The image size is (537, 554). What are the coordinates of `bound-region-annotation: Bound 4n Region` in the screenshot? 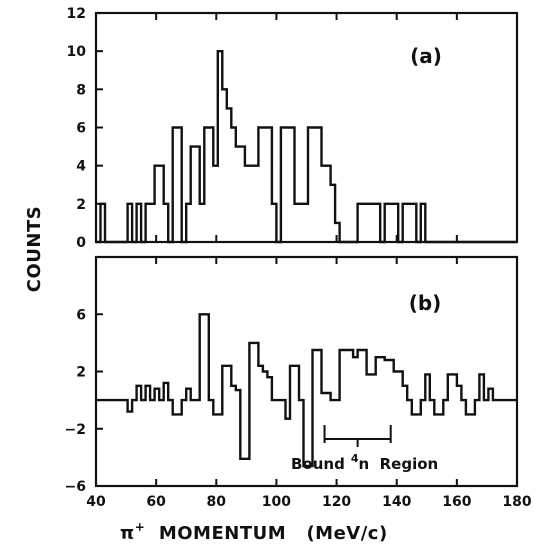 It's located at (364, 449).